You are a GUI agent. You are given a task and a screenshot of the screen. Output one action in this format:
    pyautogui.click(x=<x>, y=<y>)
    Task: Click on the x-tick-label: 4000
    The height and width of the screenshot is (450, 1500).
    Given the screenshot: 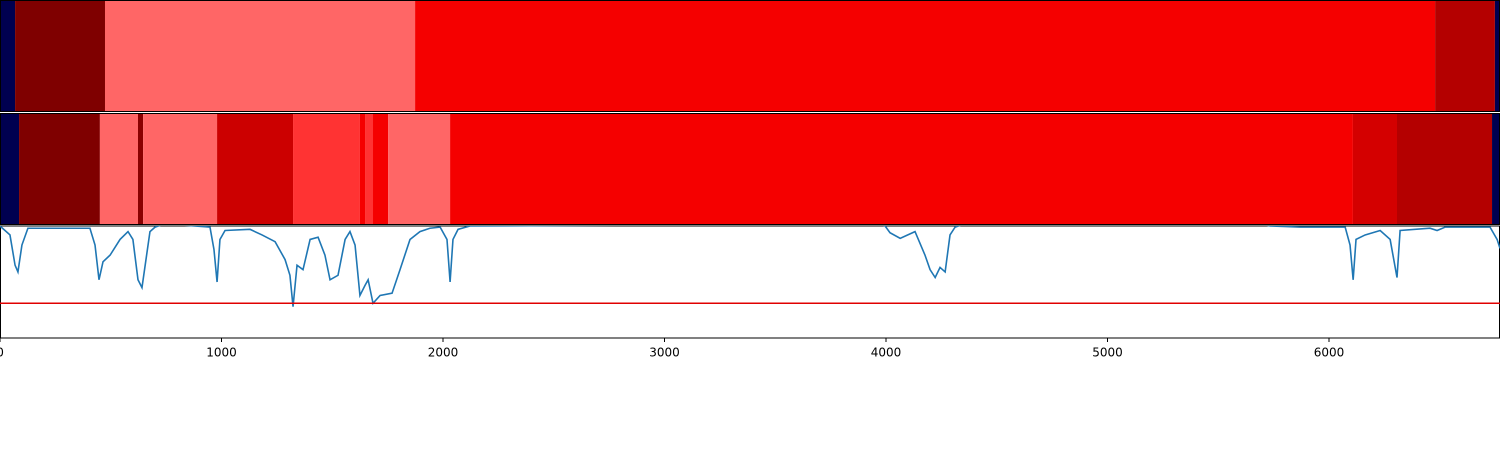 What is the action you would take?
    pyautogui.click(x=886, y=353)
    